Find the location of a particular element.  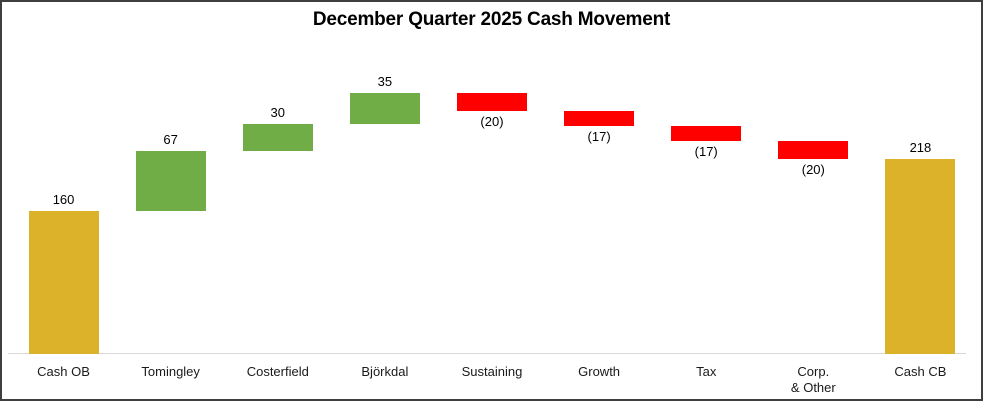

waterfall-bar-corp-other is located at coordinates (813, 150).